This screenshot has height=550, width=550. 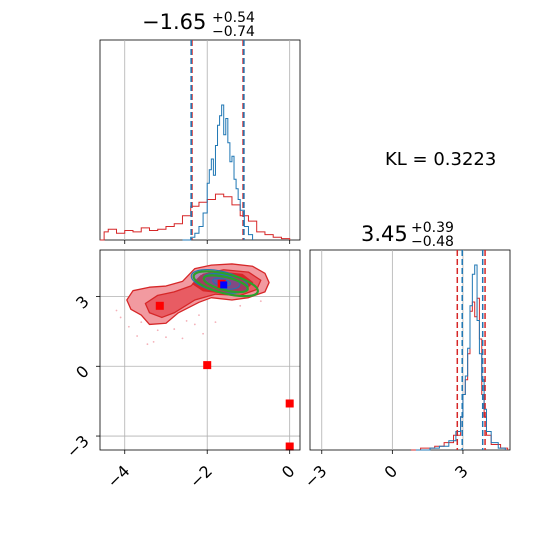 What do you see at coordinates (391, 471) in the screenshot?
I see `hist2-xtick-label-1: 0` at bounding box center [391, 471].